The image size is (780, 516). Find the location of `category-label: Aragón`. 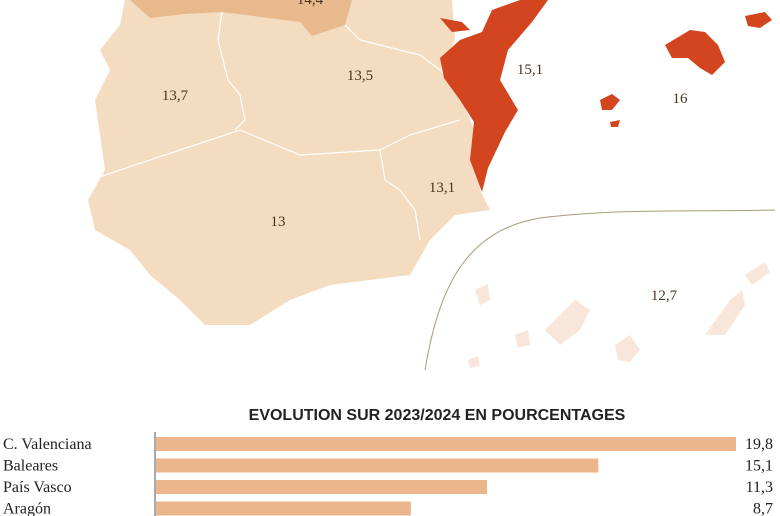

category-label: Aragón is located at coordinates (27, 508).